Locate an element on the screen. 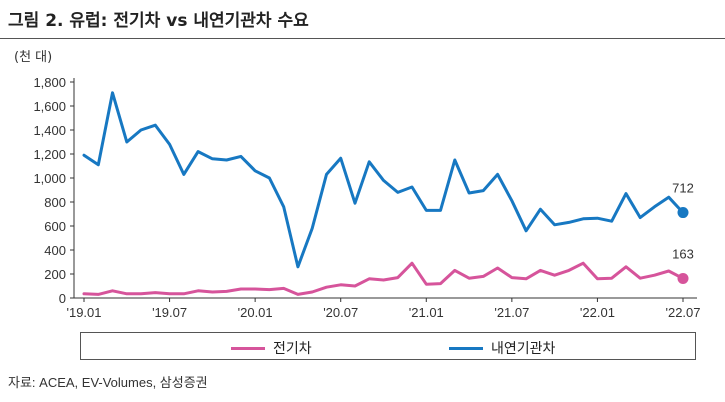 The width and height of the screenshot is (725, 402). x-tick-label: '19.07 is located at coordinates (169, 312).